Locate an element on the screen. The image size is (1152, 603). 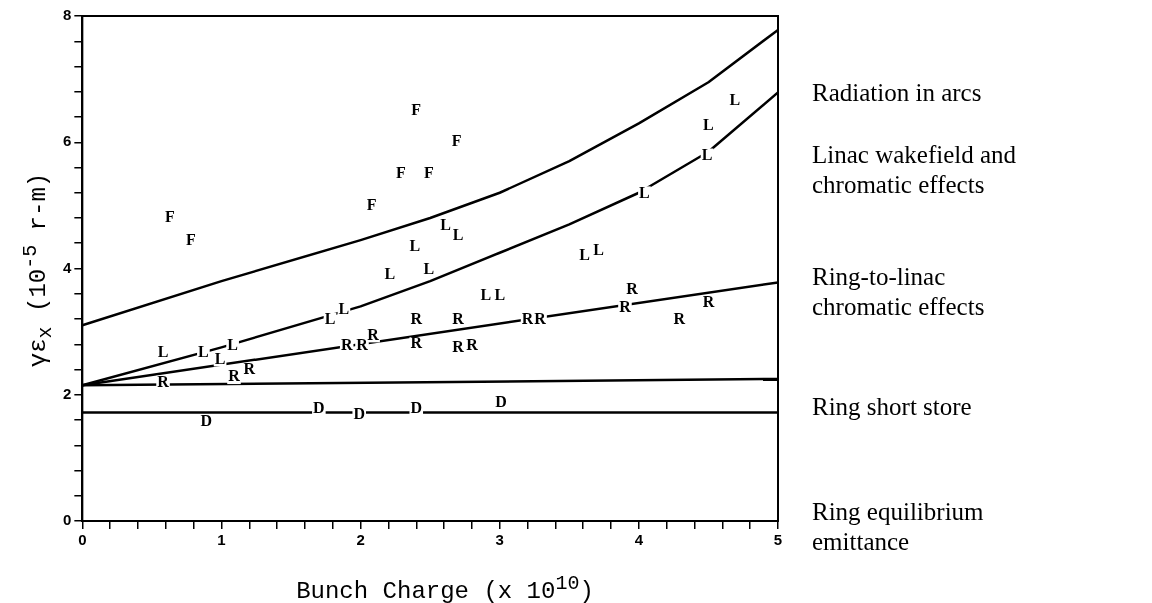
series-label: F is located at coordinates (456, 141).